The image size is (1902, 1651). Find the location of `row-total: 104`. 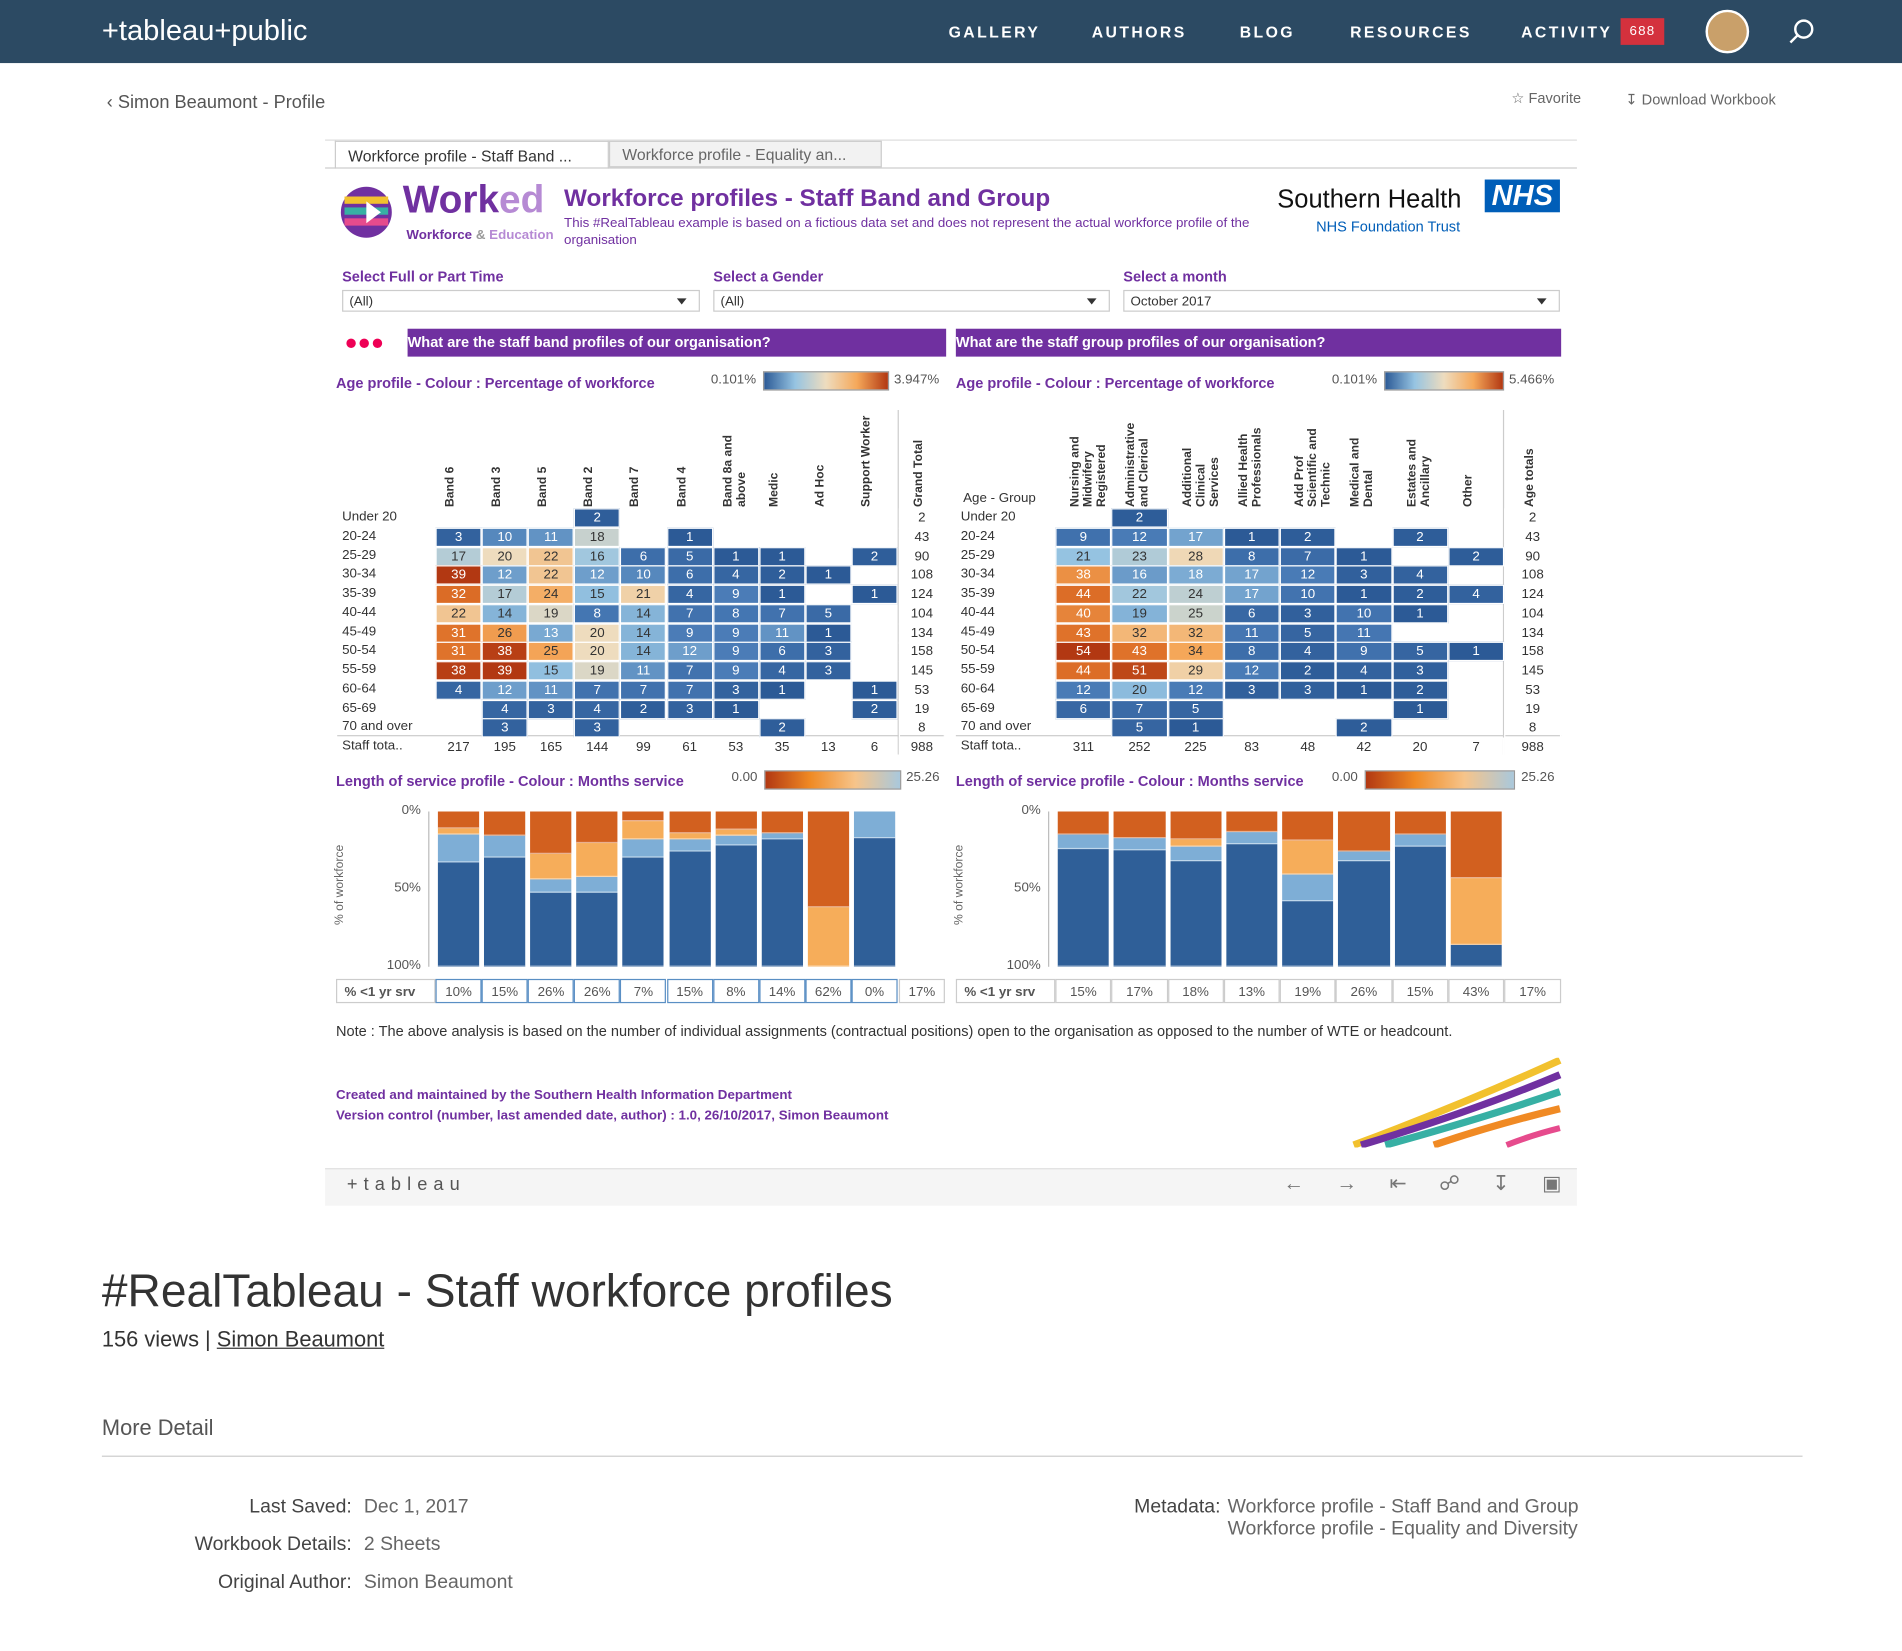

row-total: 104 is located at coordinates (1533, 614).